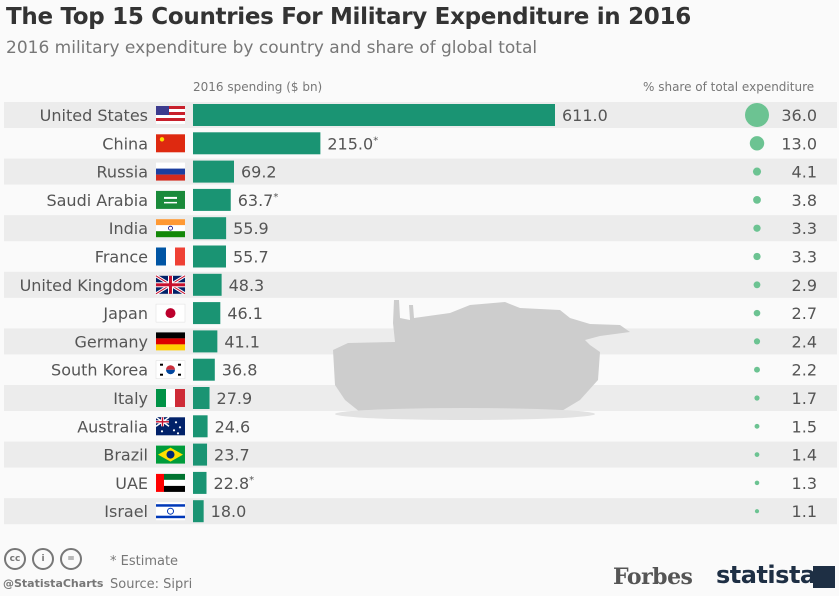 This screenshot has height=596, width=839. I want to click on attribution-icon: i, so click(43, 559).